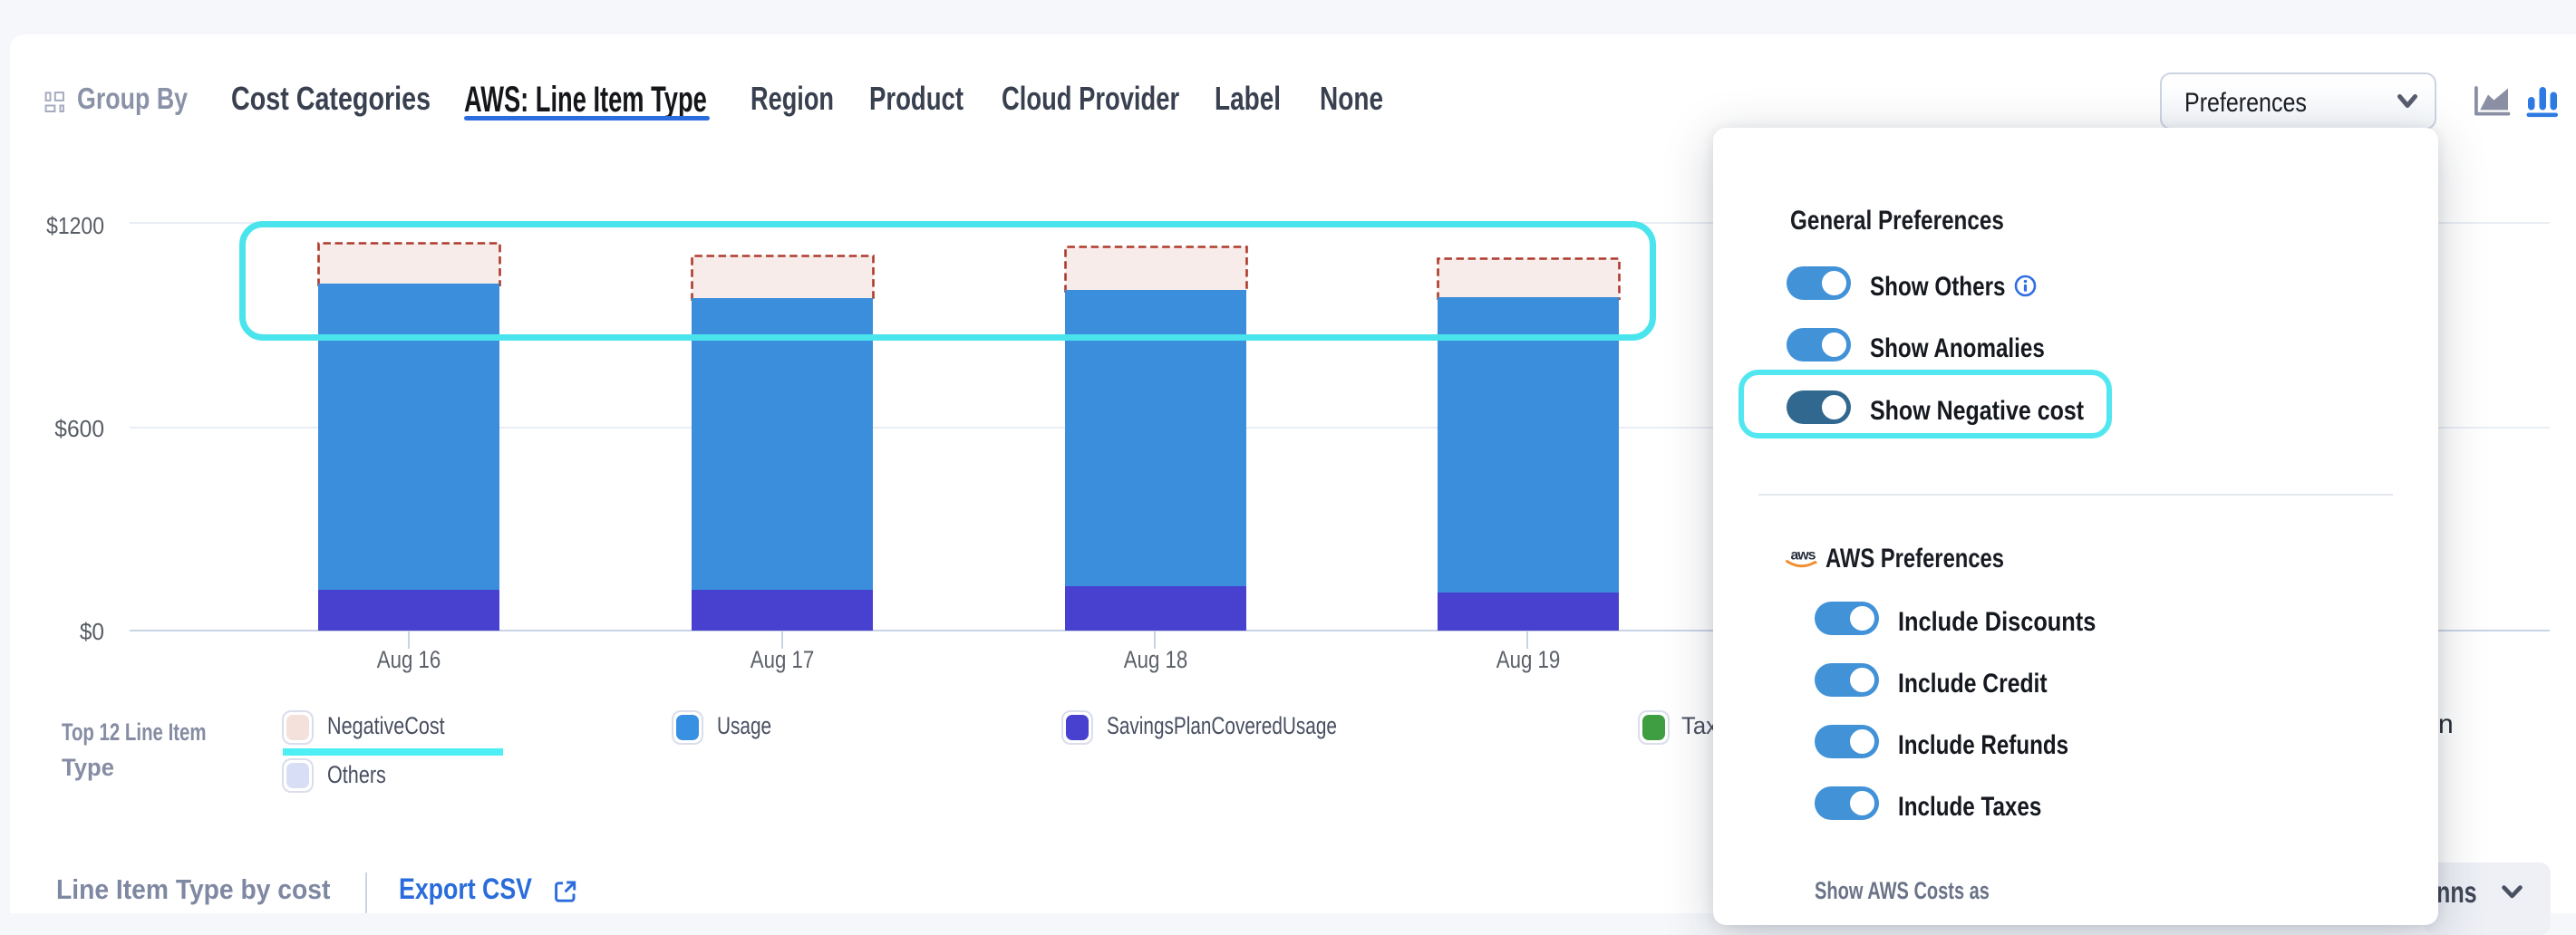 The image size is (2576, 935). What do you see at coordinates (1803, 556) in the screenshot?
I see `svg-text: aws` at bounding box center [1803, 556].